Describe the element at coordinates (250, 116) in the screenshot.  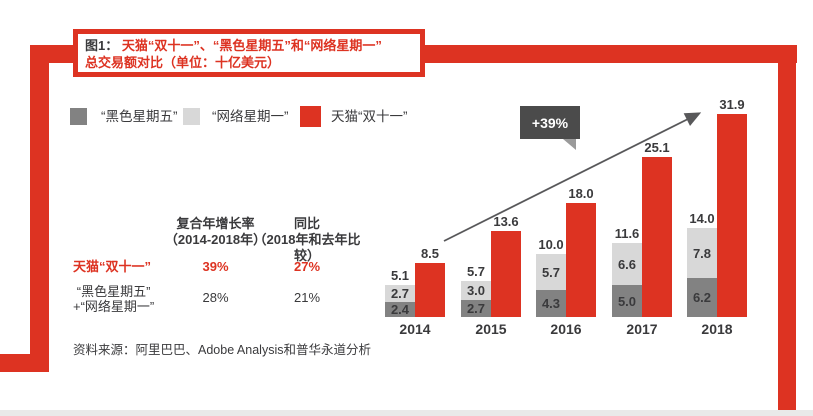
I see `legend-label-cyber-monday: “网络星期一”` at that location.